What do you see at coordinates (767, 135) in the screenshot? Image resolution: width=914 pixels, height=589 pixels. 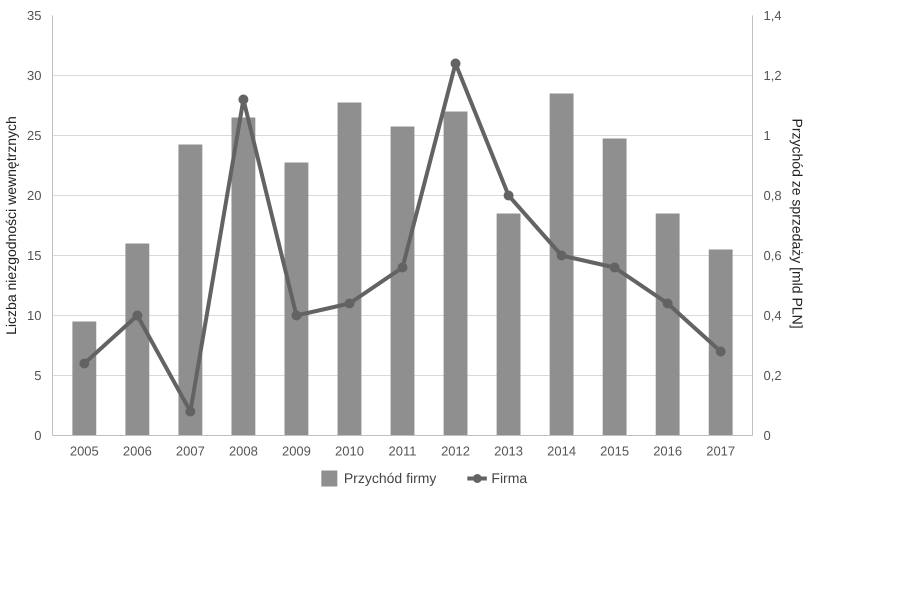 I see `y2-tick-label: 1` at bounding box center [767, 135].